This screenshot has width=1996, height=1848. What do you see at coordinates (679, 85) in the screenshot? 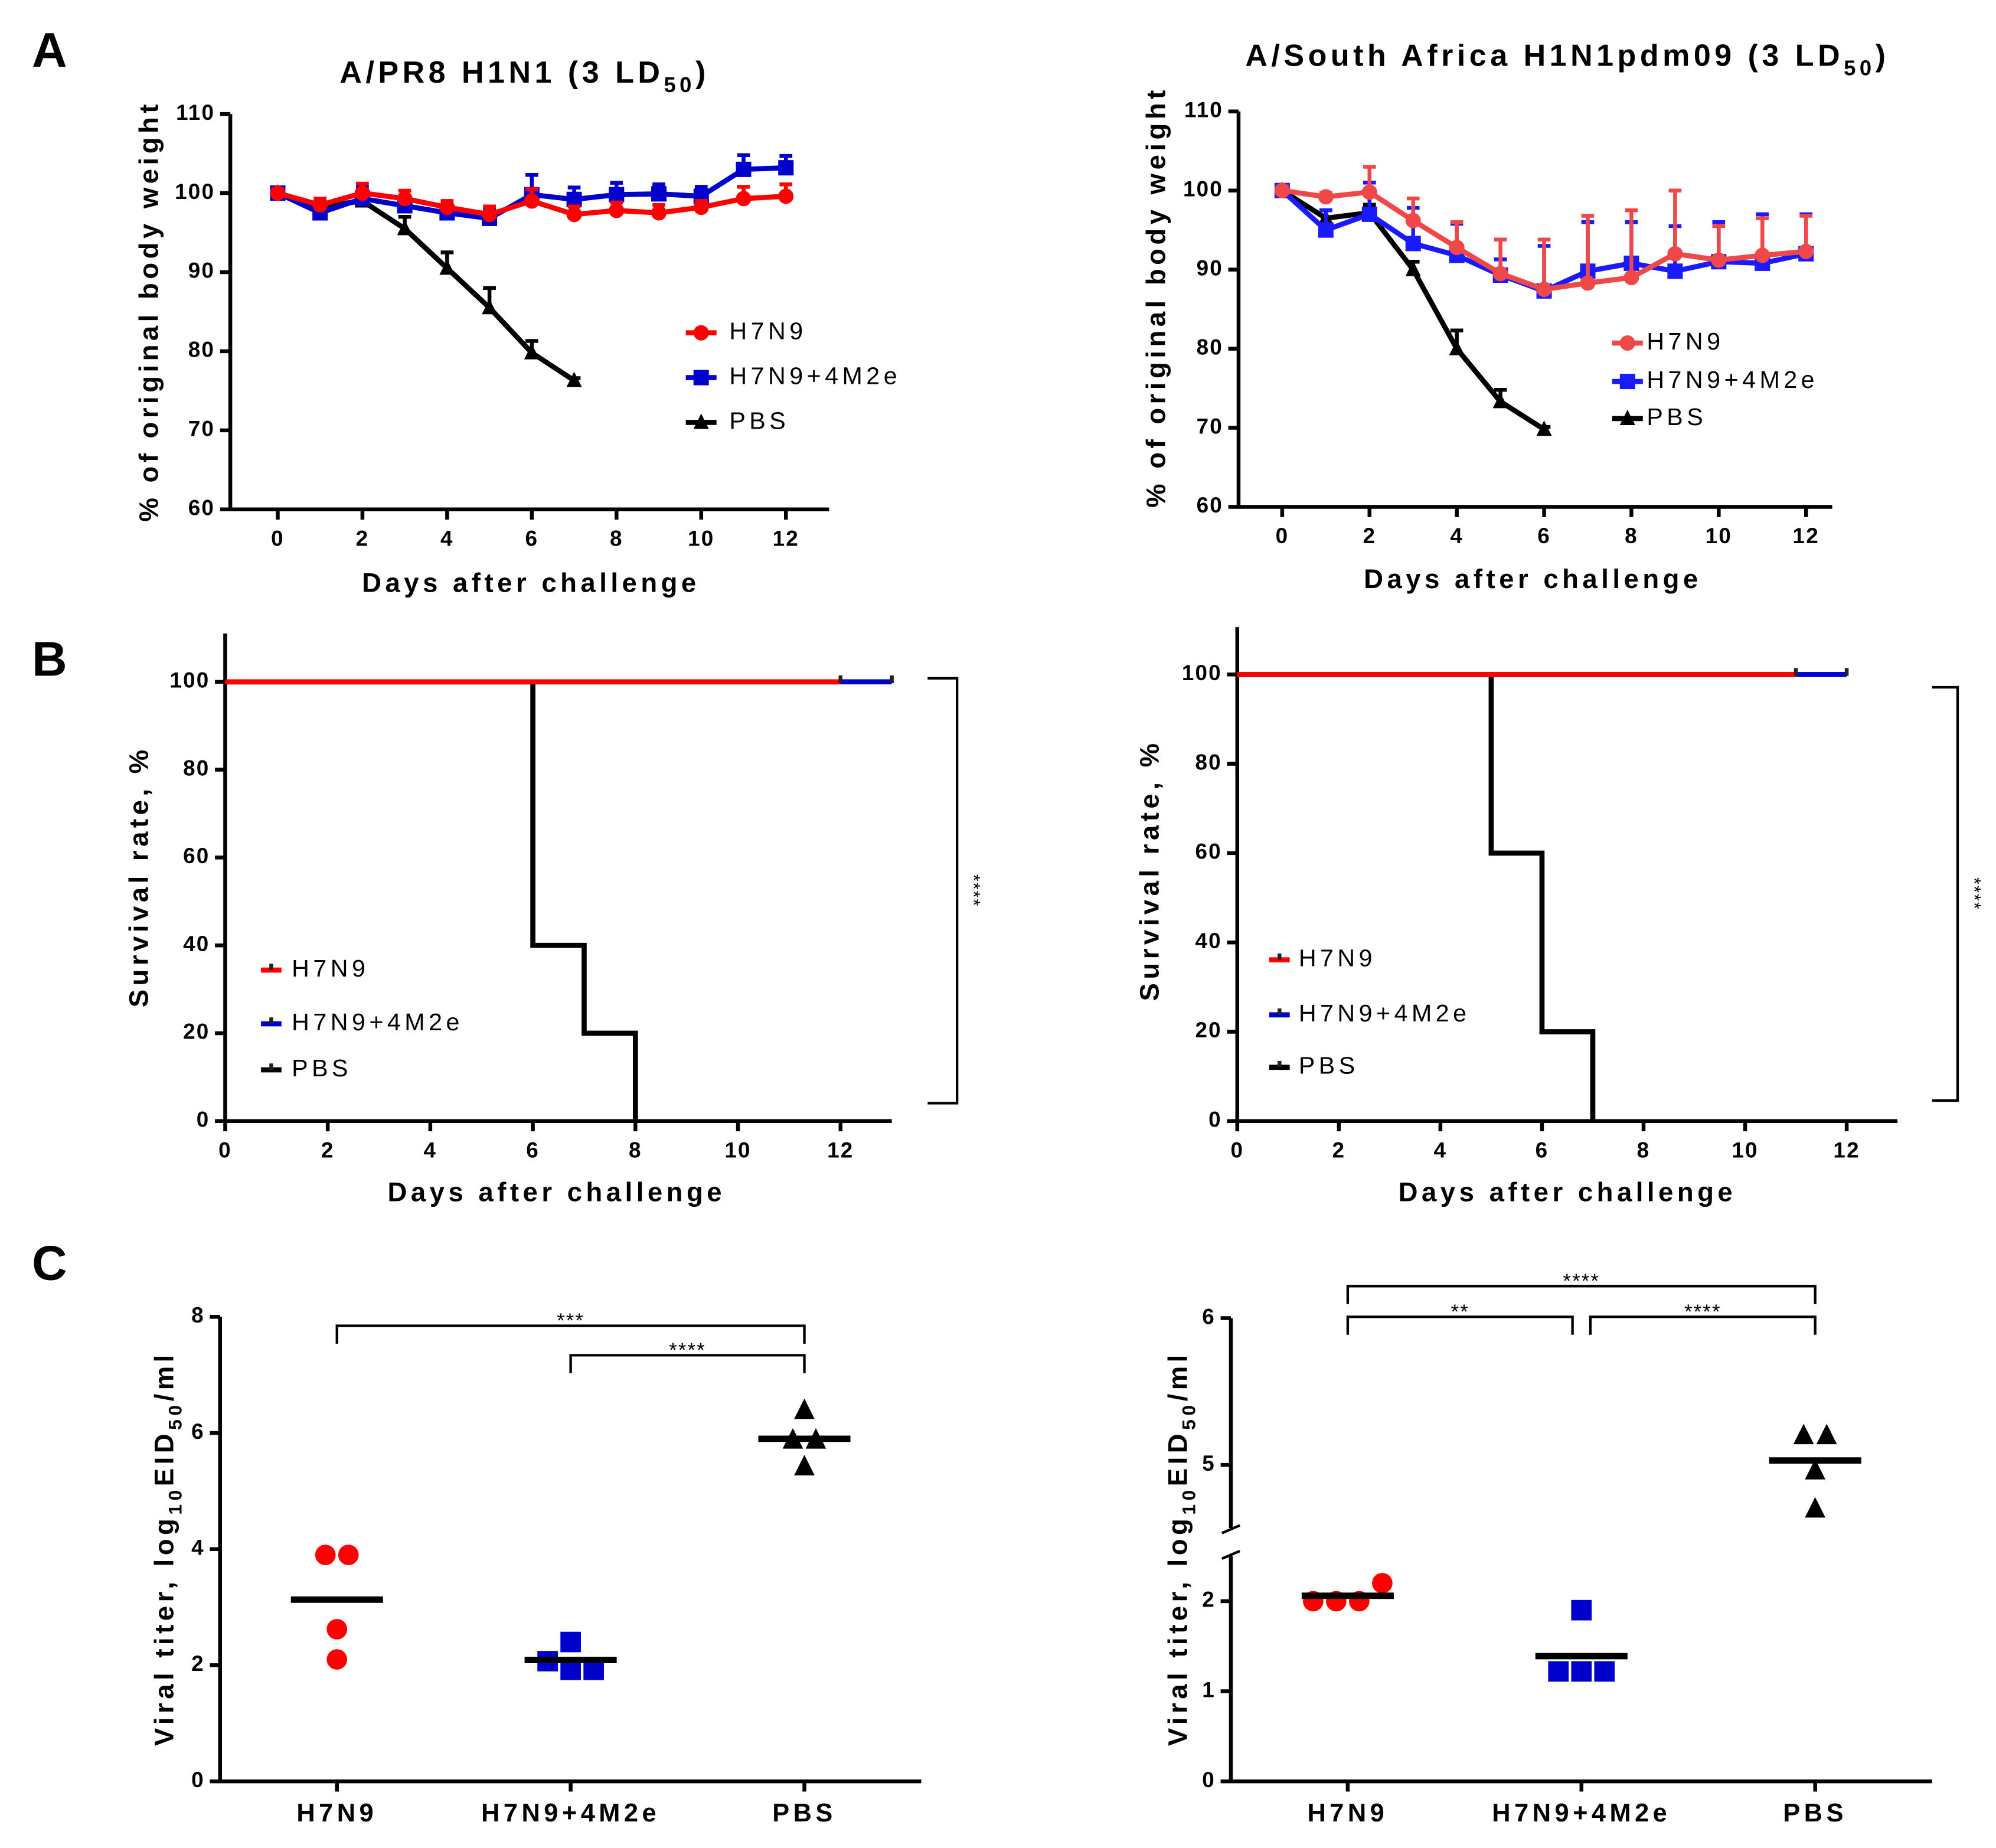
I see `chart-title-part: 50` at bounding box center [679, 85].